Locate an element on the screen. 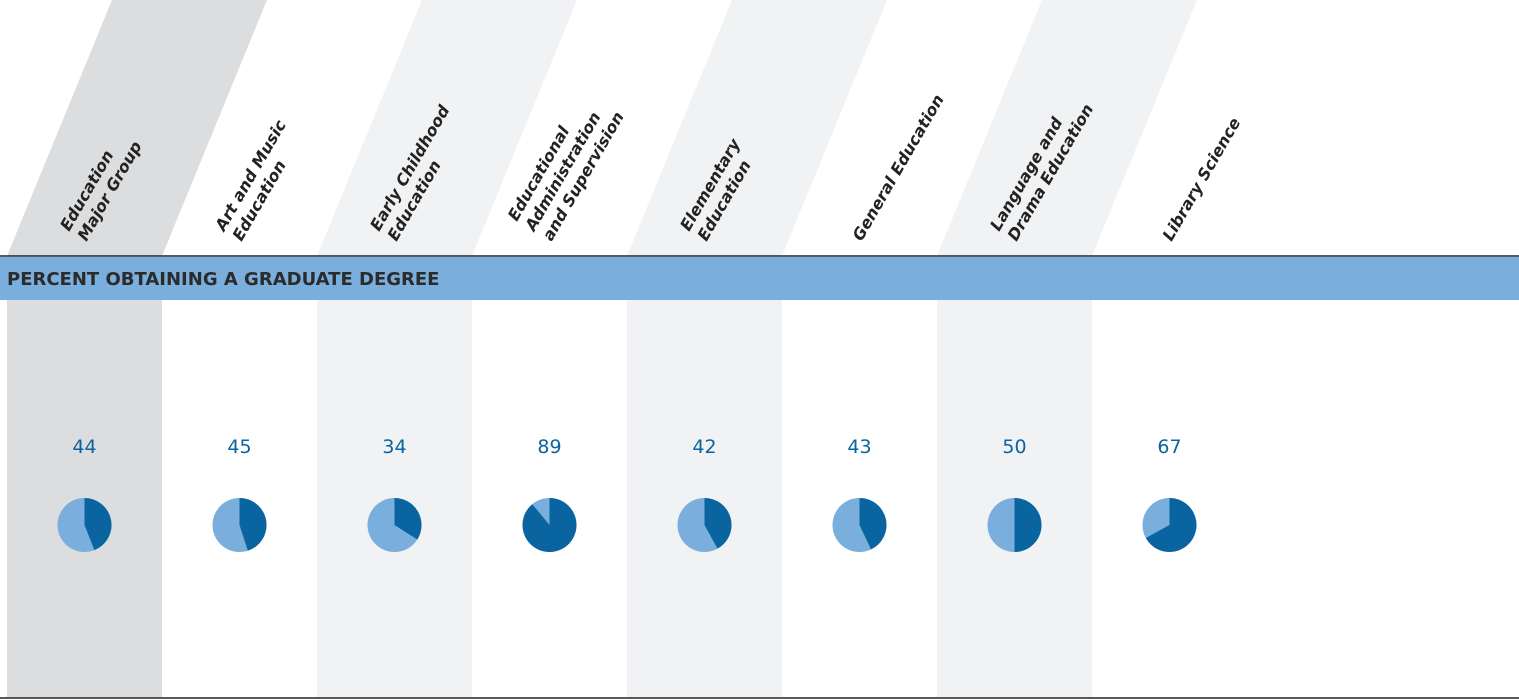 This screenshot has height=699, width=1519. band-title: PERCENT OBTAINING A GRADUATE DEGREE is located at coordinates (223, 279).